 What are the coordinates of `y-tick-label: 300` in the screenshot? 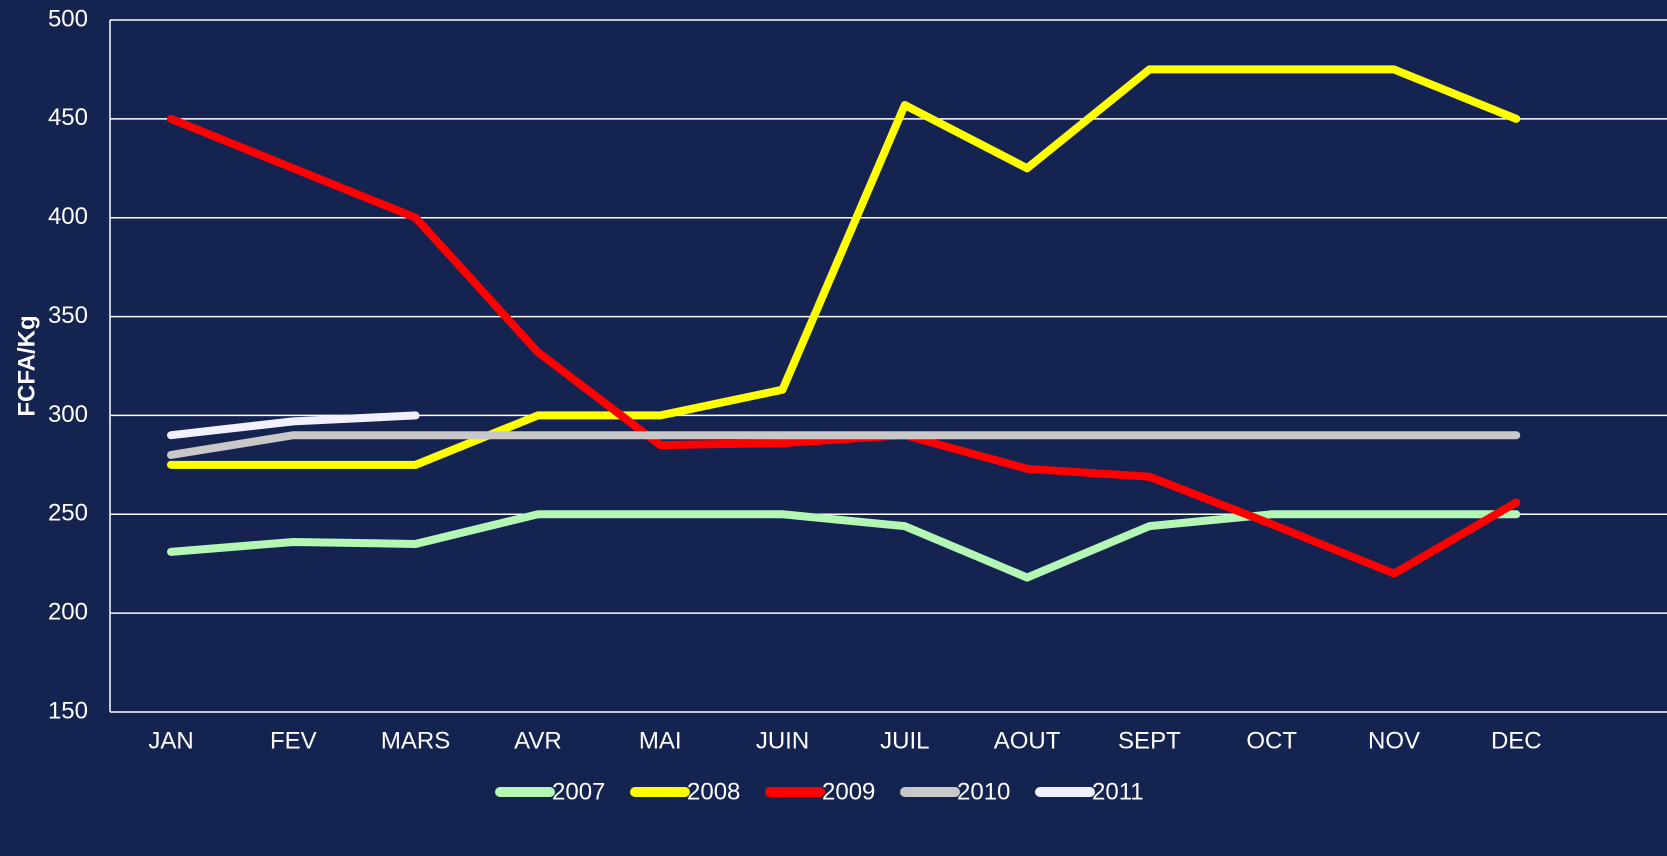 It's located at (68, 414).